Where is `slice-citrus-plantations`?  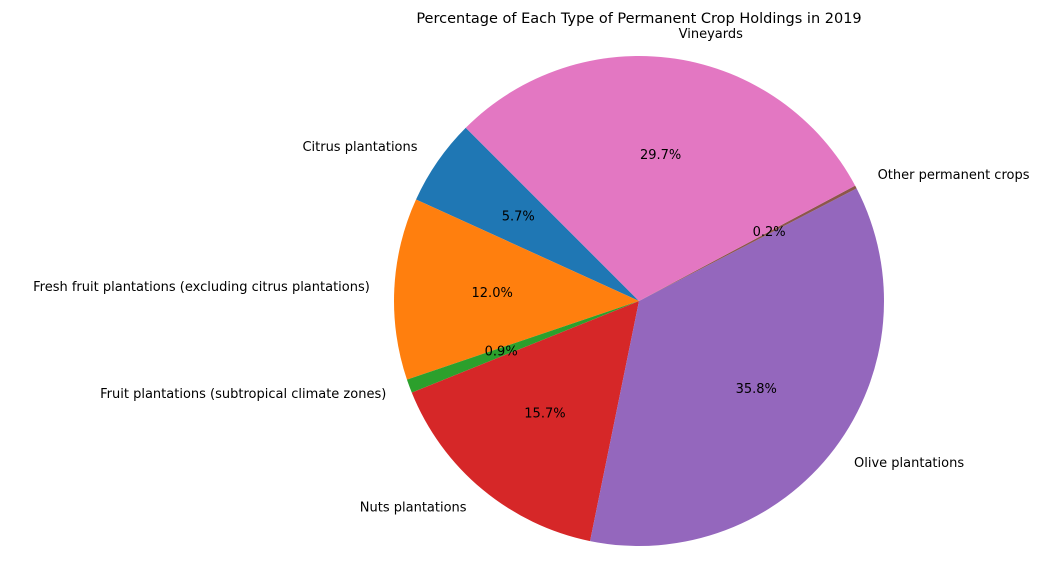 slice-citrus-plantations is located at coordinates (527, 214).